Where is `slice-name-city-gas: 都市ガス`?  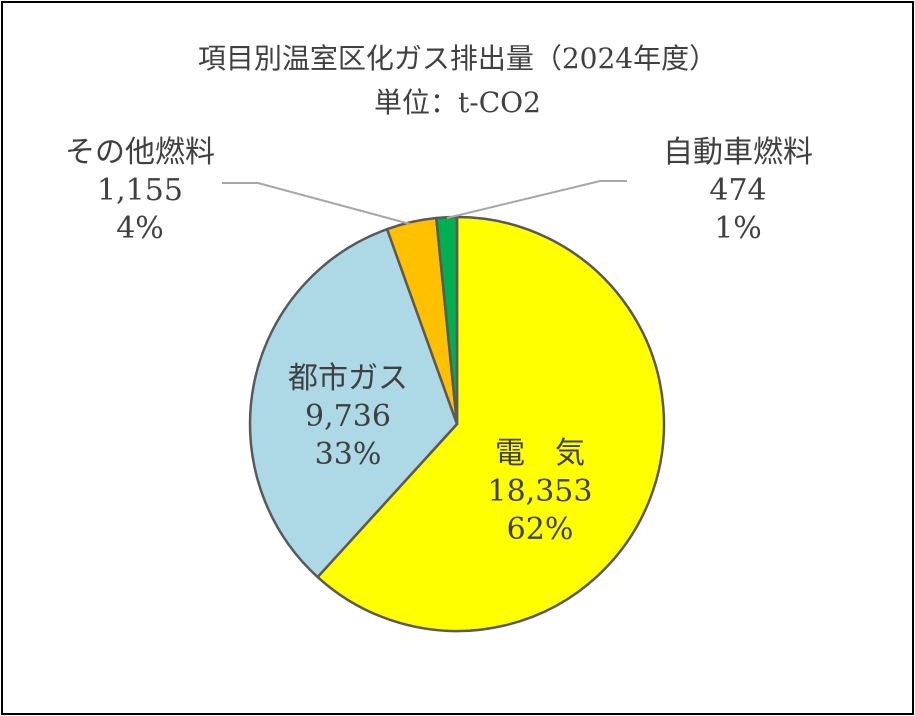
slice-name-city-gas: 都市ガス is located at coordinates (348, 378).